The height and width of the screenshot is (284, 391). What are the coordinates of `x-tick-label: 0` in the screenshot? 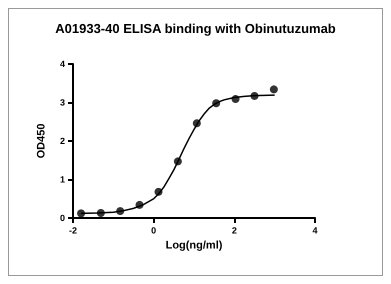 It's located at (153, 231).